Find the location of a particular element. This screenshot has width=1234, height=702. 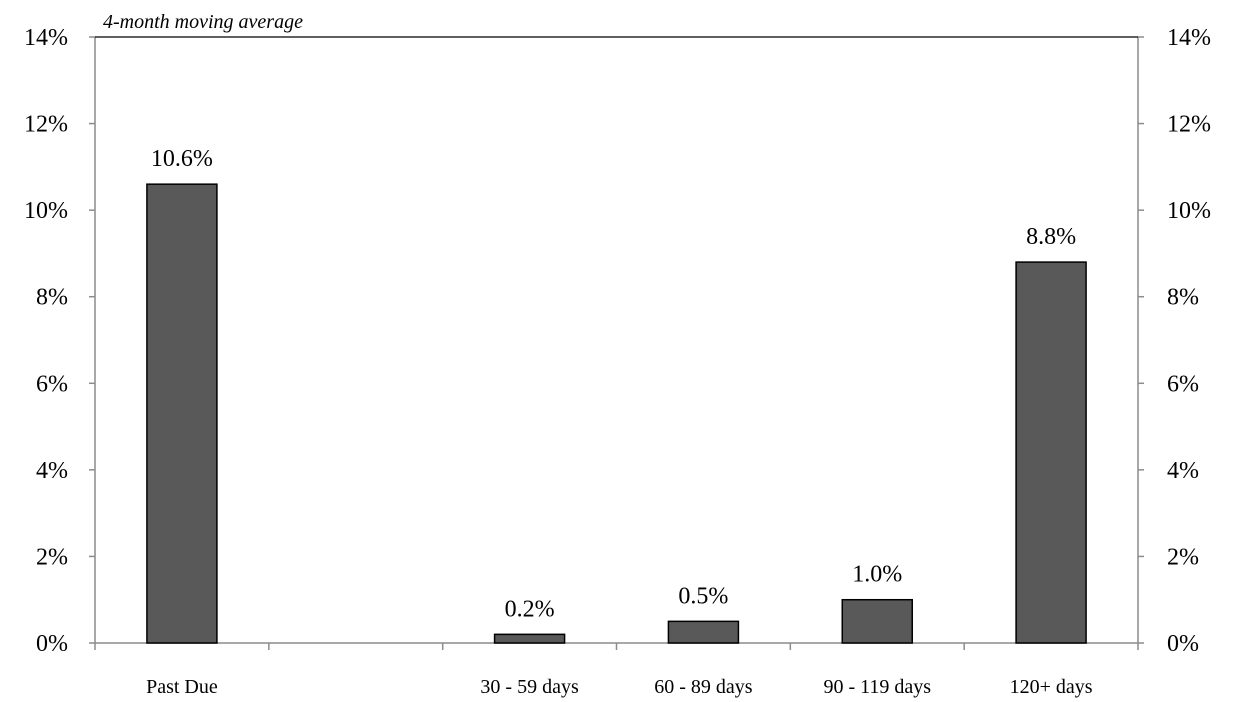

data-label: 8.8% is located at coordinates (1051, 237).